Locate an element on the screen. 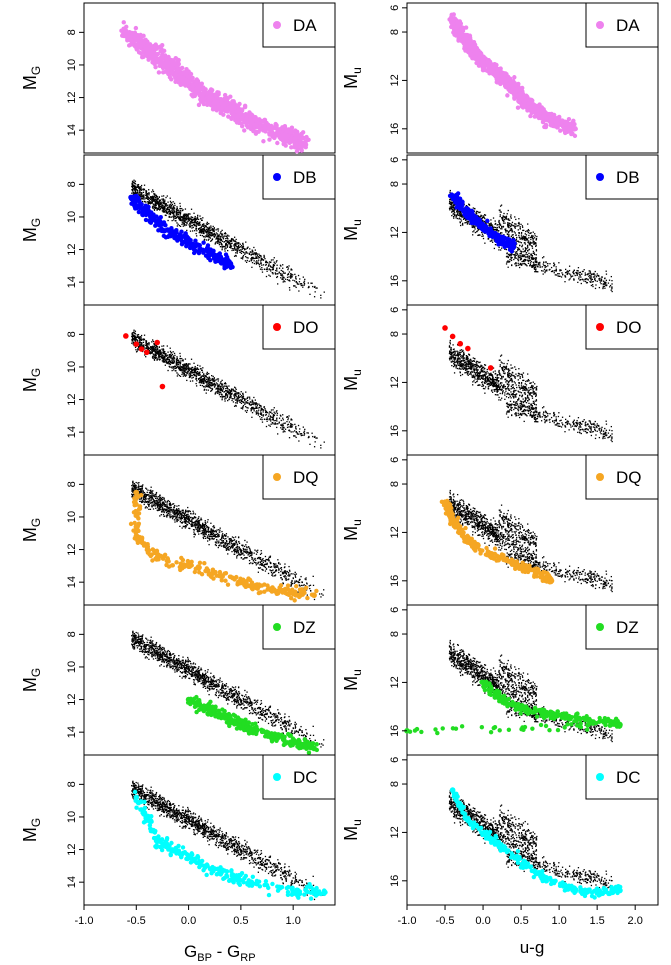 This screenshot has width=671, height=965. y-tick-label: 10 is located at coordinates (72, 217).